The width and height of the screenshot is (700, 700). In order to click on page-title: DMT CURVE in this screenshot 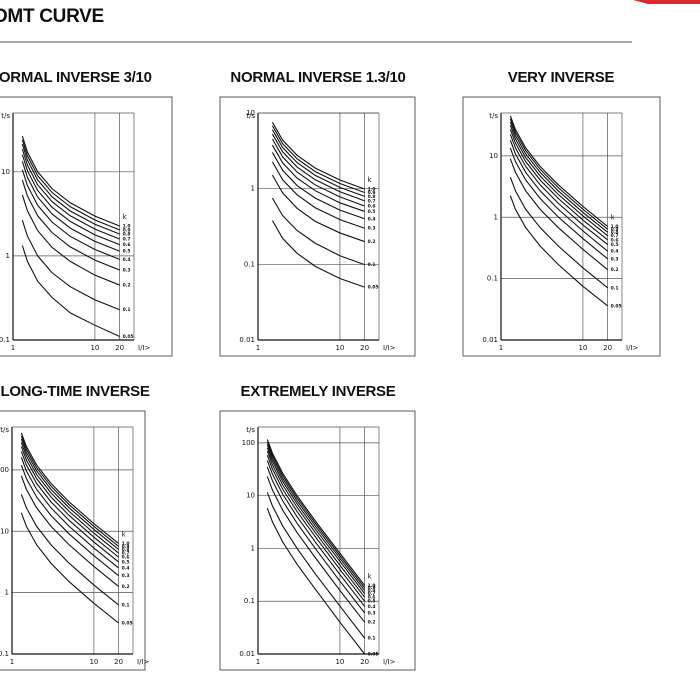, I will do `click(52, 16)`.